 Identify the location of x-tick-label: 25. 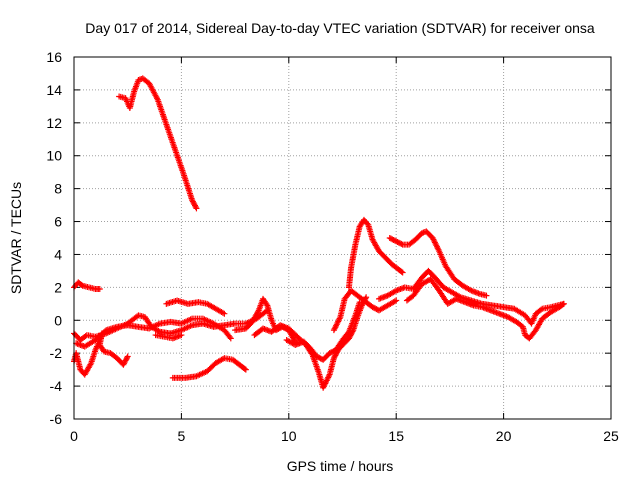
(611, 436).